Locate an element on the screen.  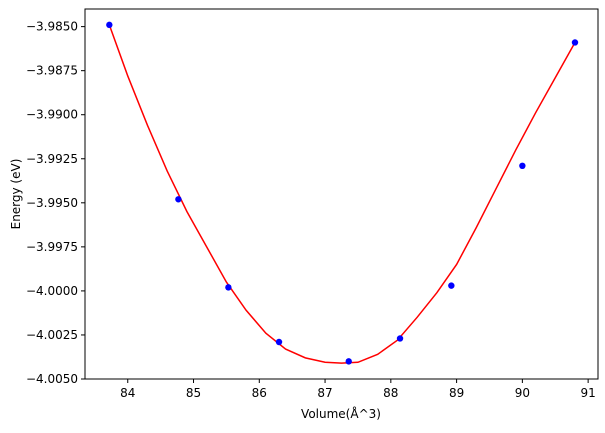
y-tick-label: −3.9900 is located at coordinates (52, 115).